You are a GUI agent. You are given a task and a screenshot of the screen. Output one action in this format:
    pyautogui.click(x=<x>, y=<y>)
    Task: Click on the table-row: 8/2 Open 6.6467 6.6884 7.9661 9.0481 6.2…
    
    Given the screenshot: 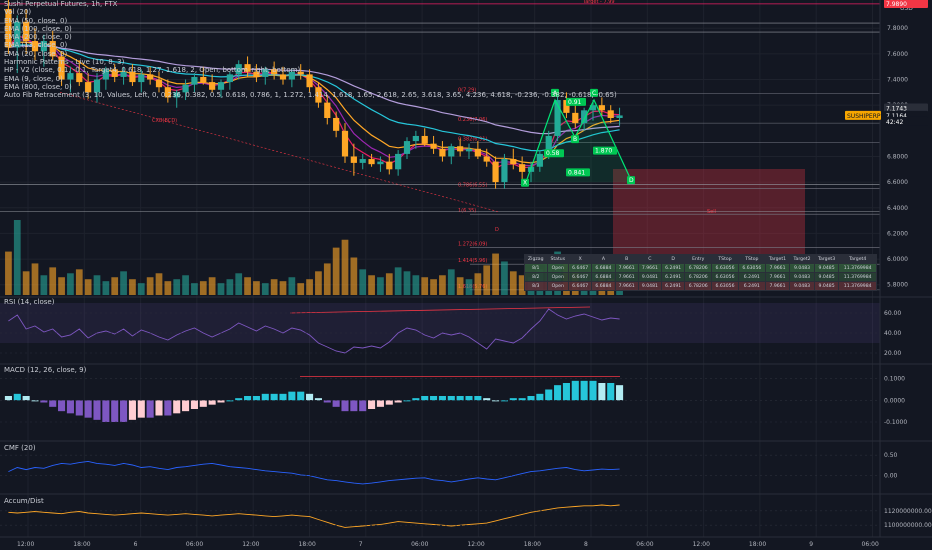 What is the action you would take?
    pyautogui.click(x=700, y=277)
    